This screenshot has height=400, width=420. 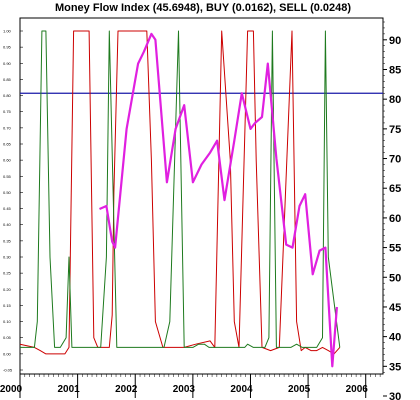 What do you see at coordinates (7, 273) in the screenshot?
I see `left-tick-label: 0.25` at bounding box center [7, 273].